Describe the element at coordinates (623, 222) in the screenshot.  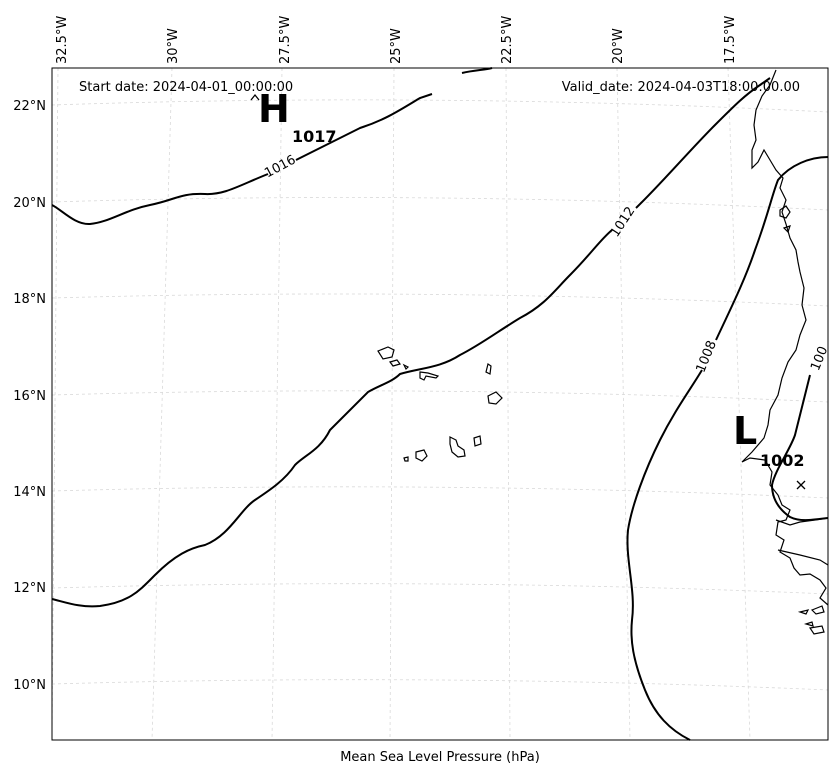
I see `isobar-label-1012: 1012` at that location.